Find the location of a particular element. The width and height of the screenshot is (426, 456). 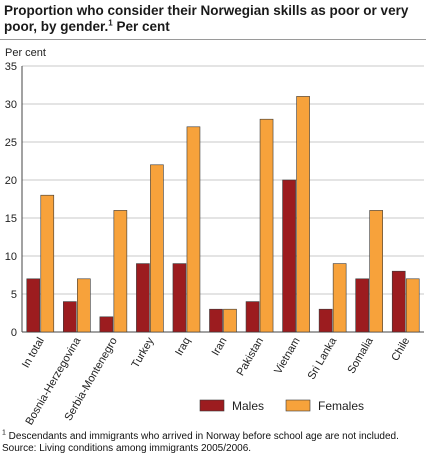

title-footnote-marker: 1 is located at coordinates (110, 23).